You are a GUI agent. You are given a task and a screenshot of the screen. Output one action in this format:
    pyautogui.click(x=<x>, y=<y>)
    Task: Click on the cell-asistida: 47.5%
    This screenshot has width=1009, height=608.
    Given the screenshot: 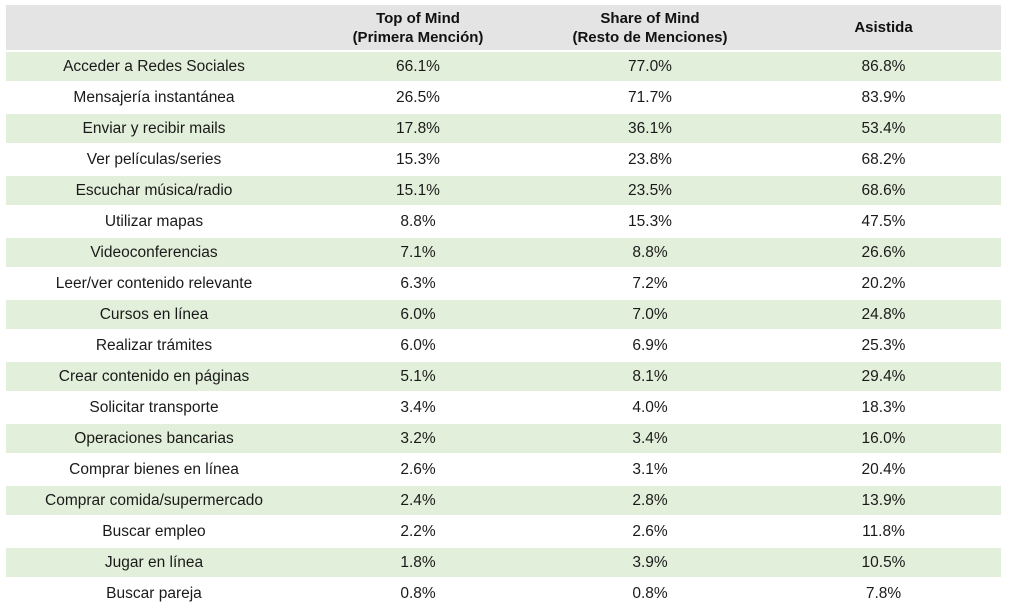 What is the action you would take?
    pyautogui.click(x=883, y=221)
    